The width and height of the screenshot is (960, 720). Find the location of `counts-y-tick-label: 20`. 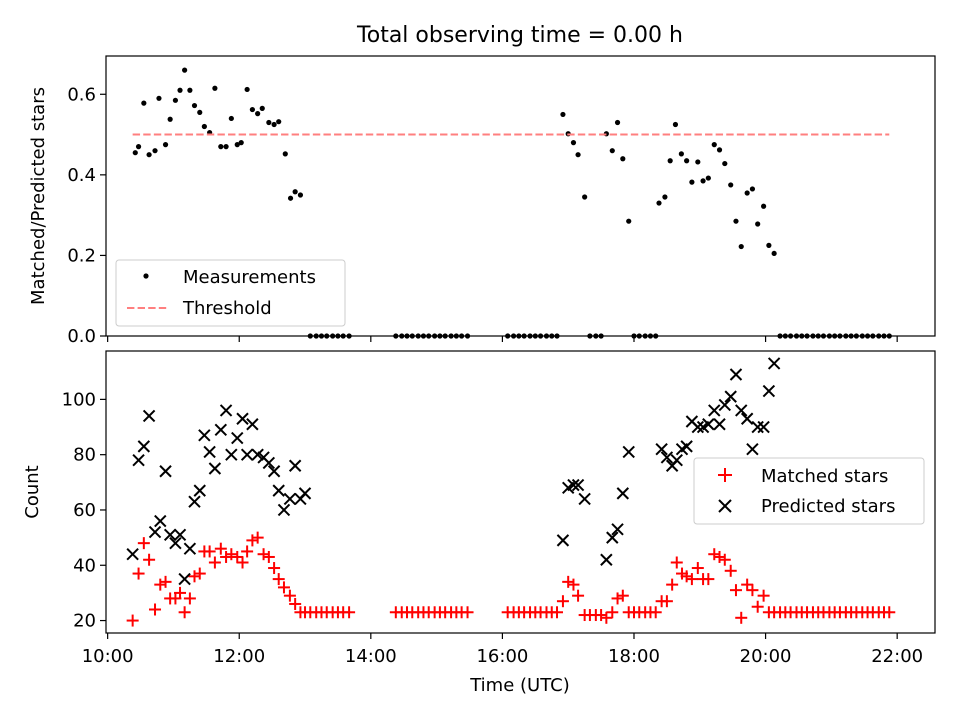

counts-y-tick-label: 20 is located at coordinates (84, 621).